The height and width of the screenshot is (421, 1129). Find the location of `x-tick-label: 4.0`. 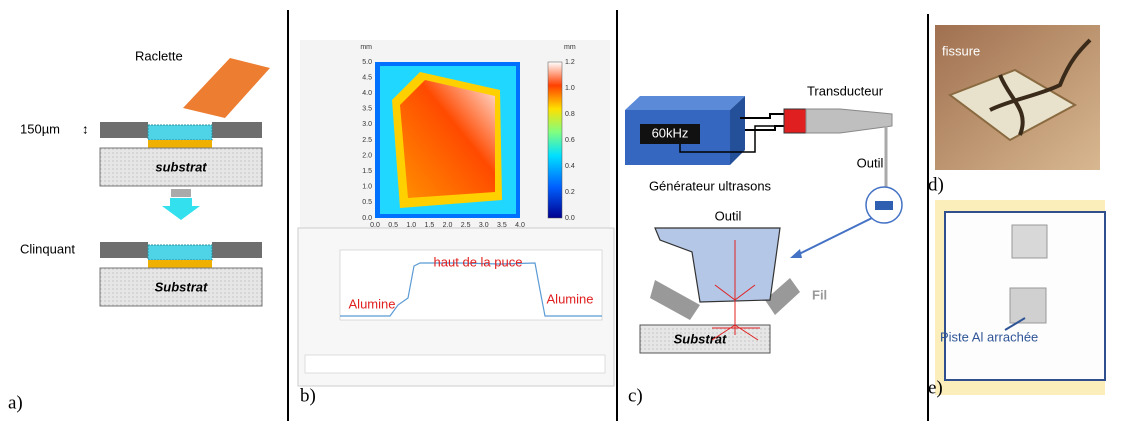

x-tick-label: 4.0 is located at coordinates (520, 225).